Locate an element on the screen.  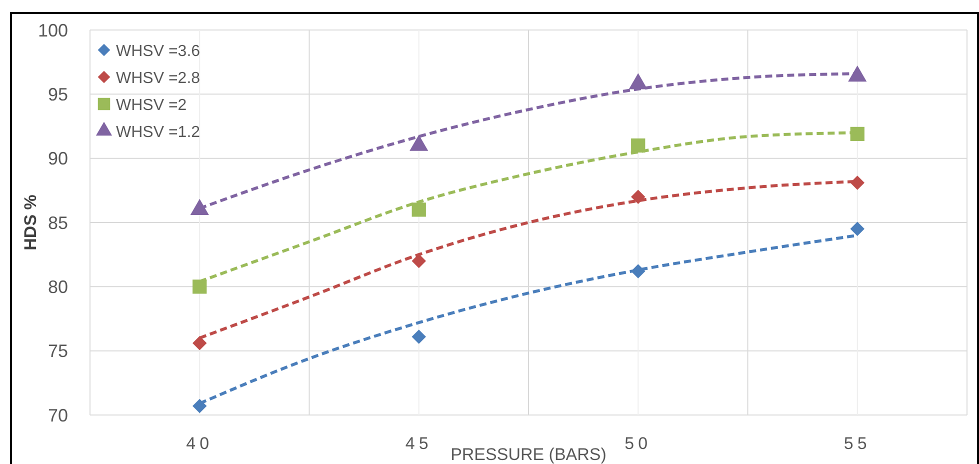
legend-label: WHSV =2 is located at coordinates (151, 105).